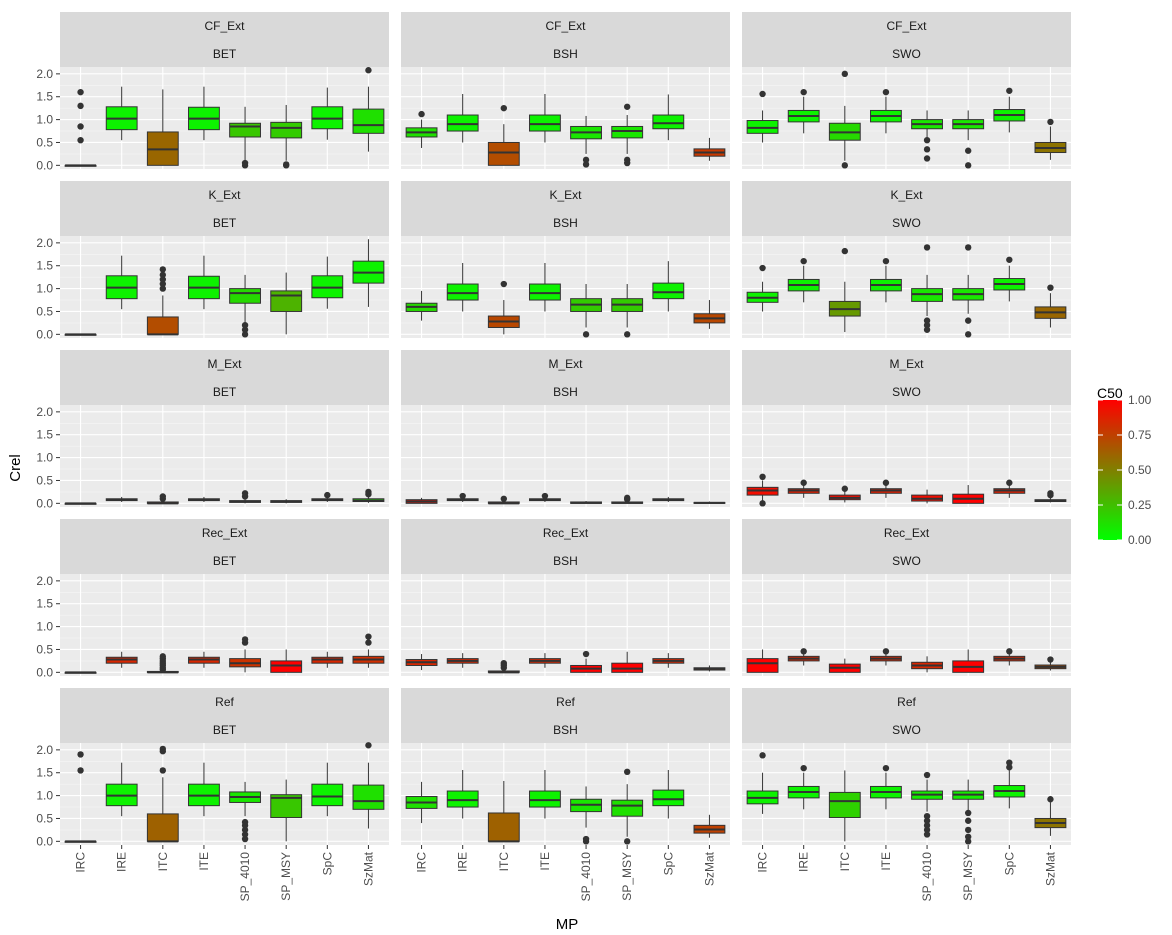  Describe the element at coordinates (1140, 505) in the screenshot. I see `legend-tick-label: 0.25` at that location.